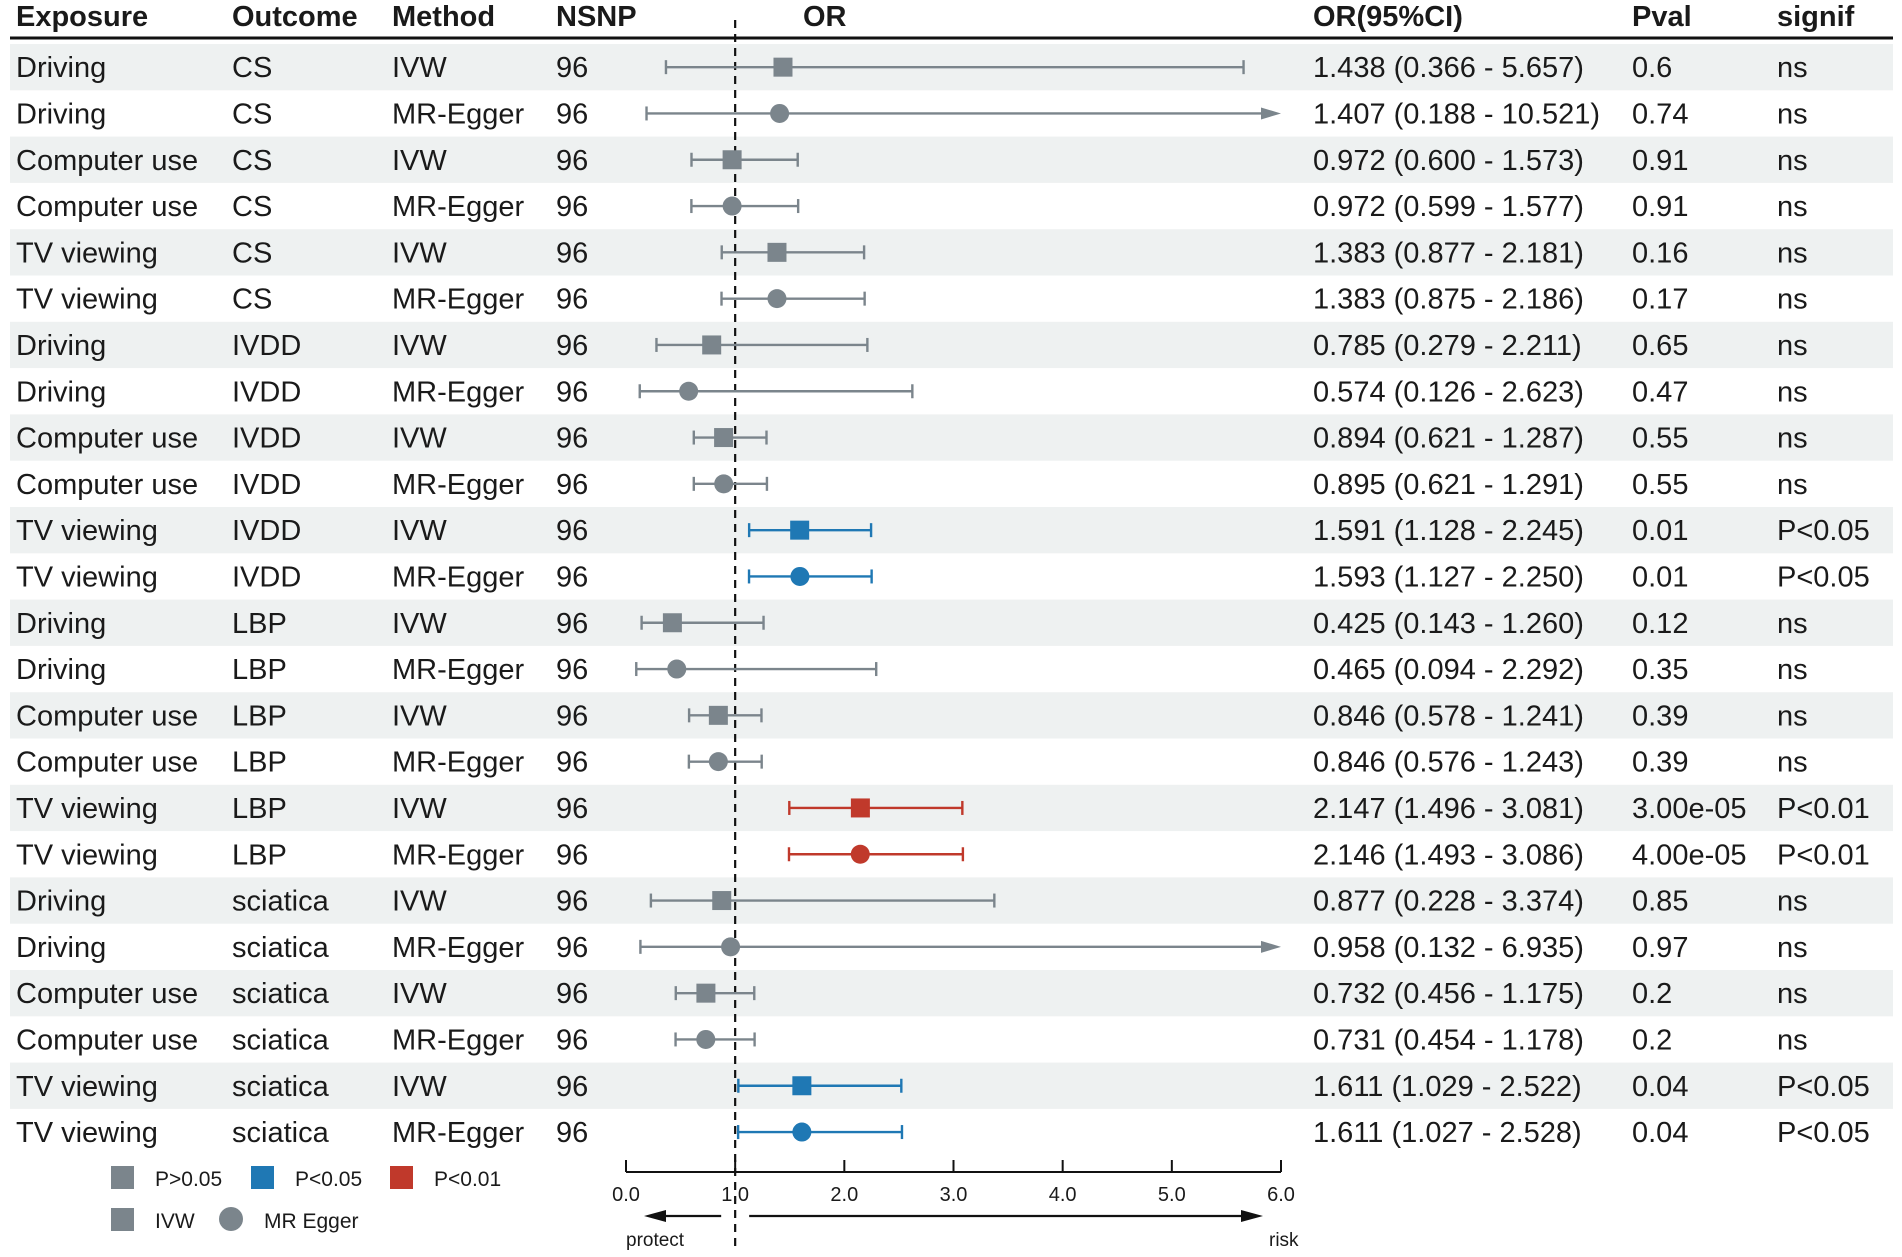  Describe the element at coordinates (1448, 948) in the screenshot. I see `cell-ci: 0.958 (0.132 - 6.935)` at that location.